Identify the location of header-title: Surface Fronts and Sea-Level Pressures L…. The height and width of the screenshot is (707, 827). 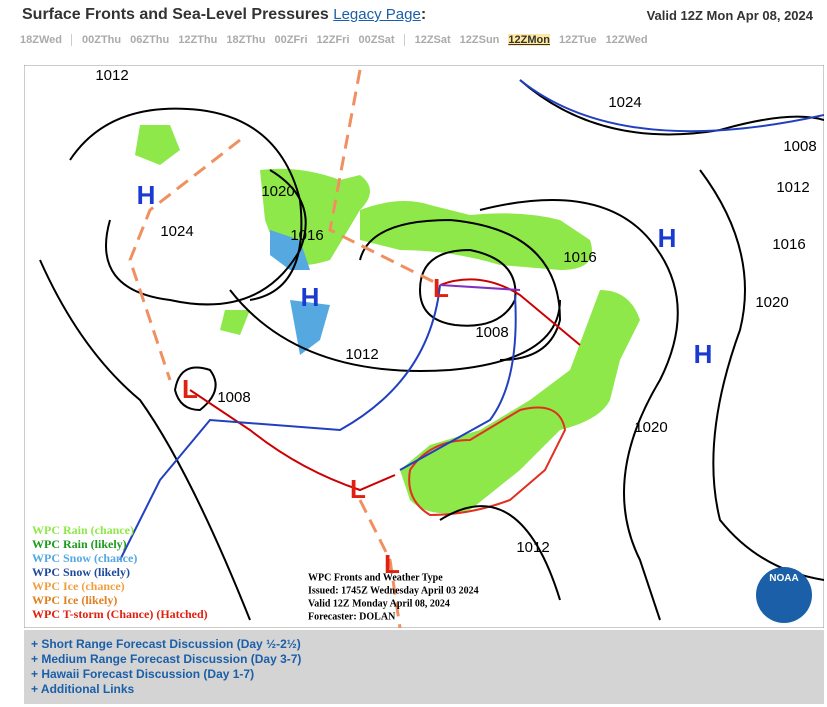
(224, 15).